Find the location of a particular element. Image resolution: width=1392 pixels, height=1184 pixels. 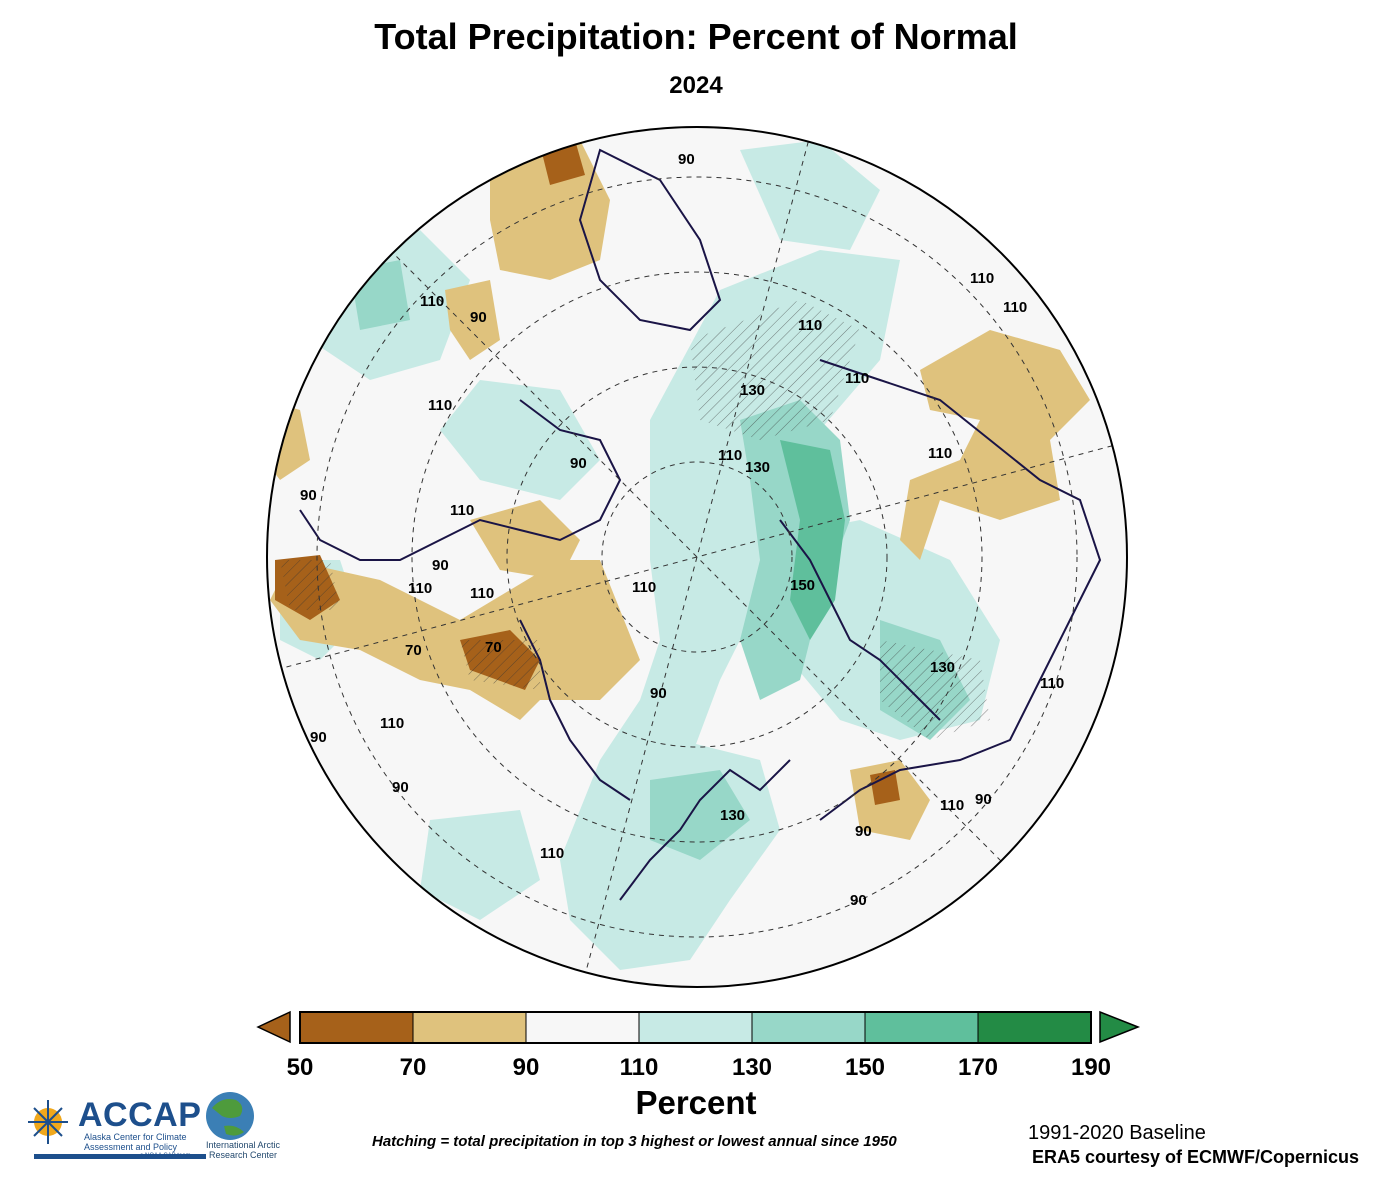

accap-emblem-icon is located at coordinates (48, 1122).